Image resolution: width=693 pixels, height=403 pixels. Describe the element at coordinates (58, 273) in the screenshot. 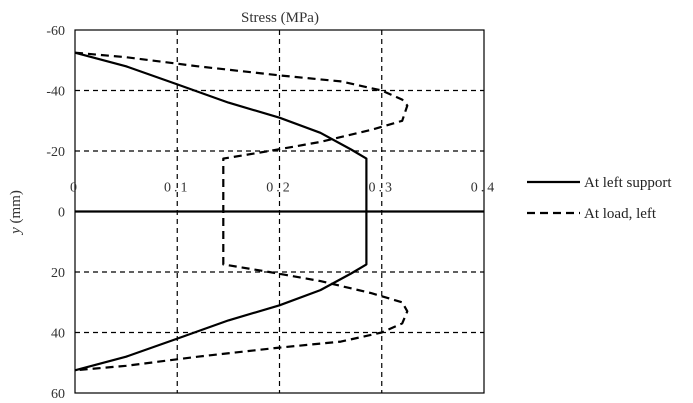

I see `y-tick-label: 20` at that location.